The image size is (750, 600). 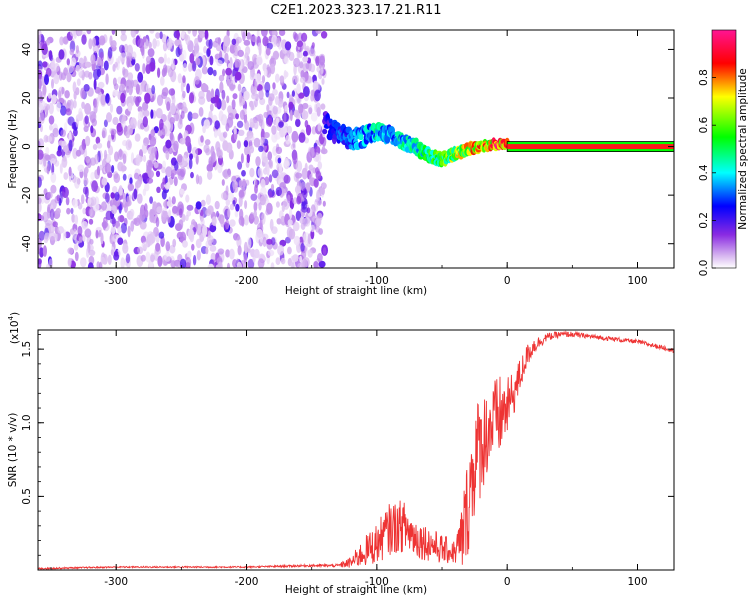 What do you see at coordinates (27, 146) in the screenshot?
I see `y-tick-label: 0` at bounding box center [27, 146].